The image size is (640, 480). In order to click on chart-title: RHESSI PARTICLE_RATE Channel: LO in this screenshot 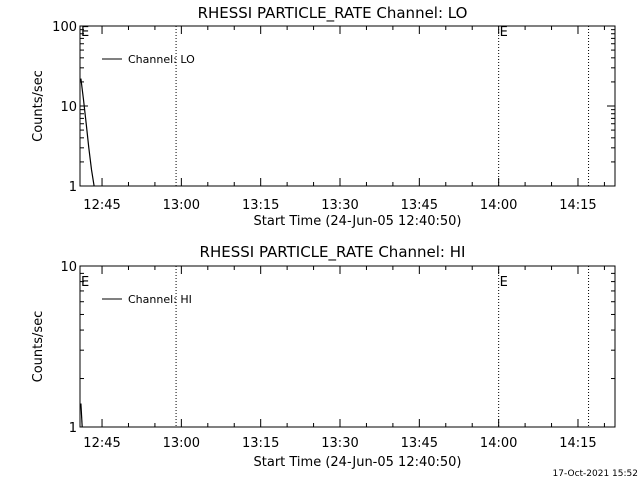, I will do `click(333, 13)`.